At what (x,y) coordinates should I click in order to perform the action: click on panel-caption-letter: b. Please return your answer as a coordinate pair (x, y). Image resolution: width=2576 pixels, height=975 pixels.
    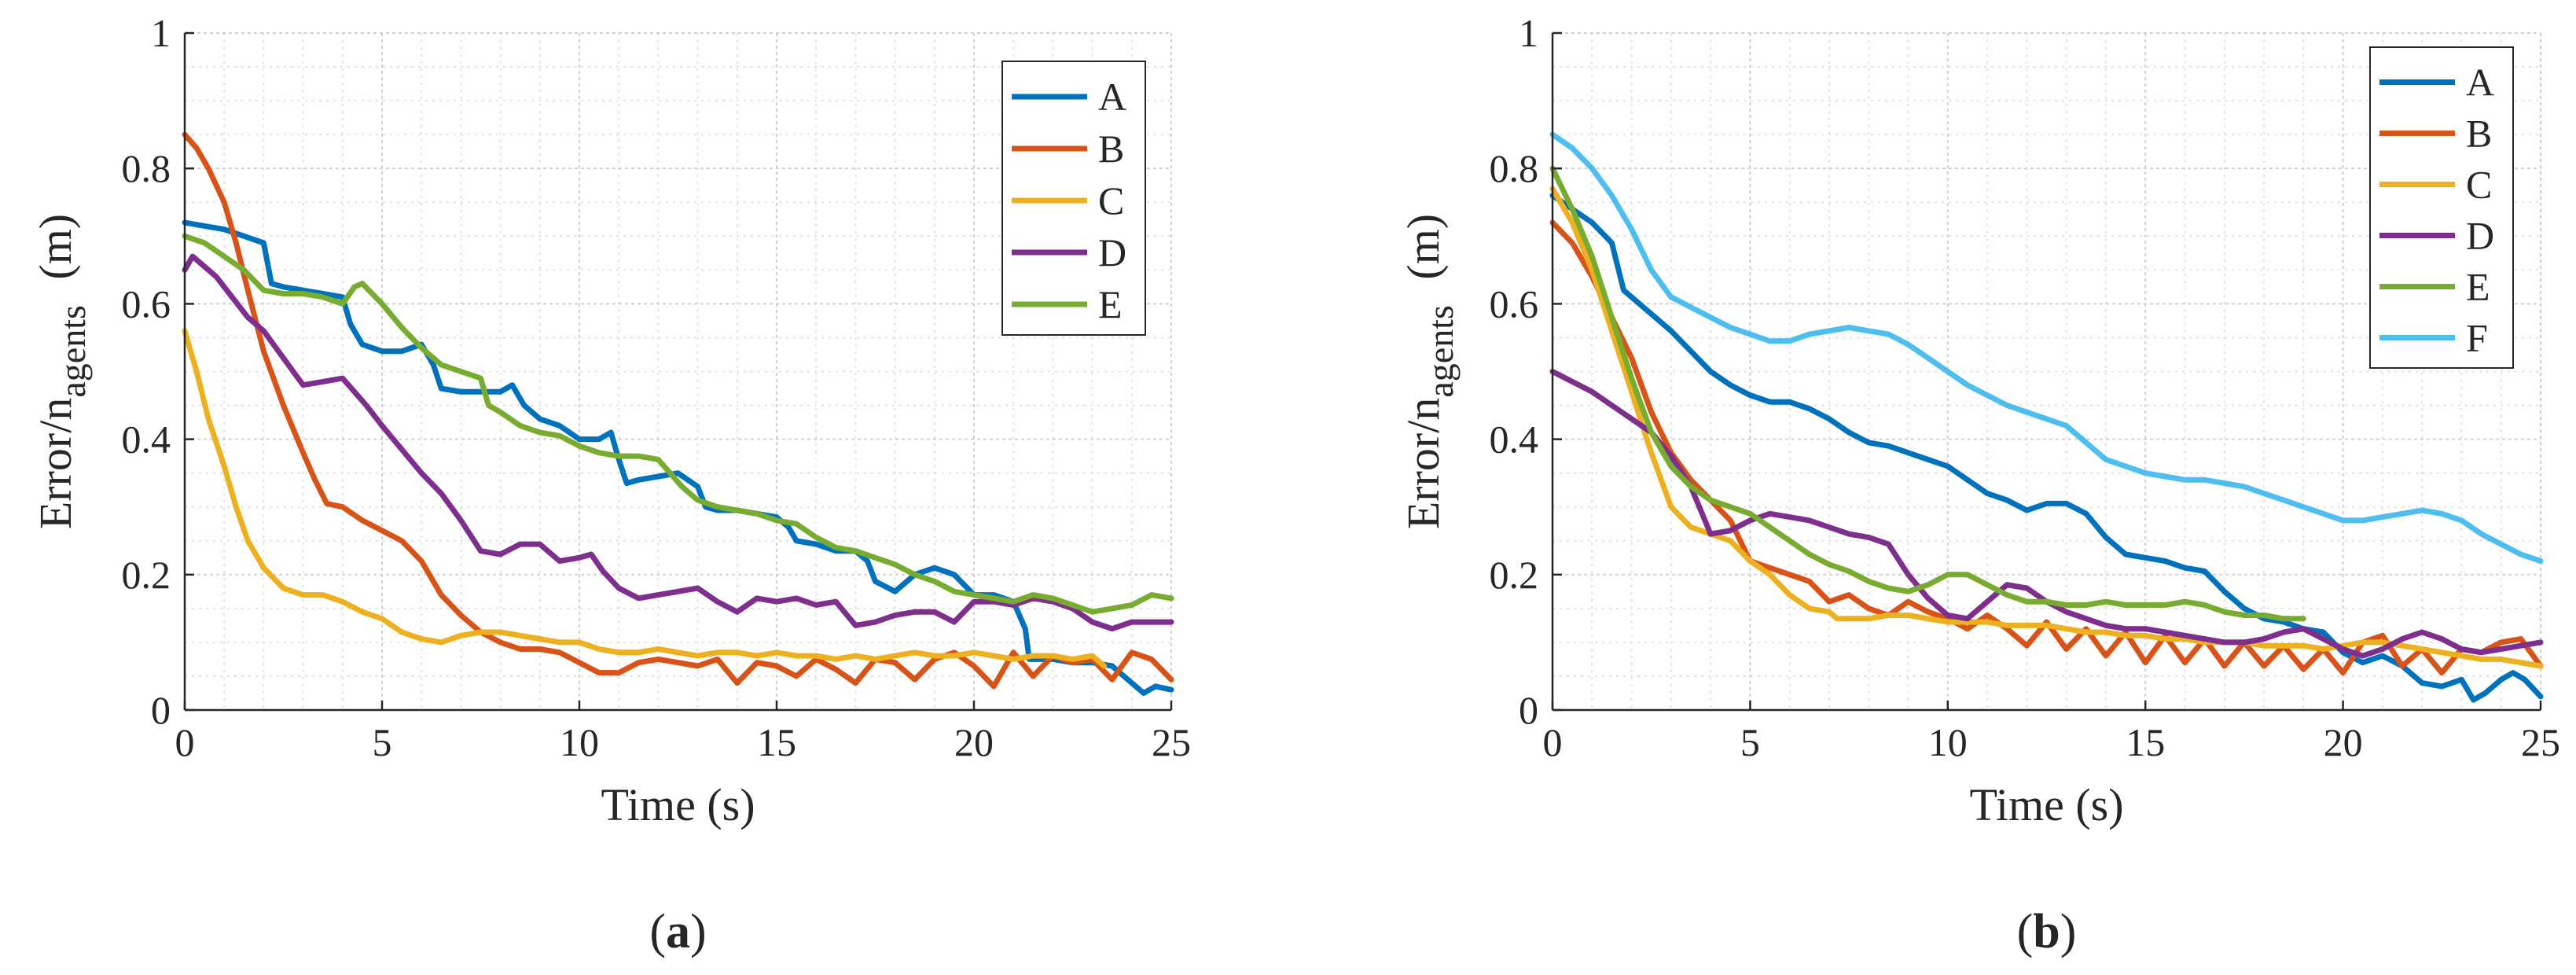
    Looking at the image, I should click on (2047, 931).